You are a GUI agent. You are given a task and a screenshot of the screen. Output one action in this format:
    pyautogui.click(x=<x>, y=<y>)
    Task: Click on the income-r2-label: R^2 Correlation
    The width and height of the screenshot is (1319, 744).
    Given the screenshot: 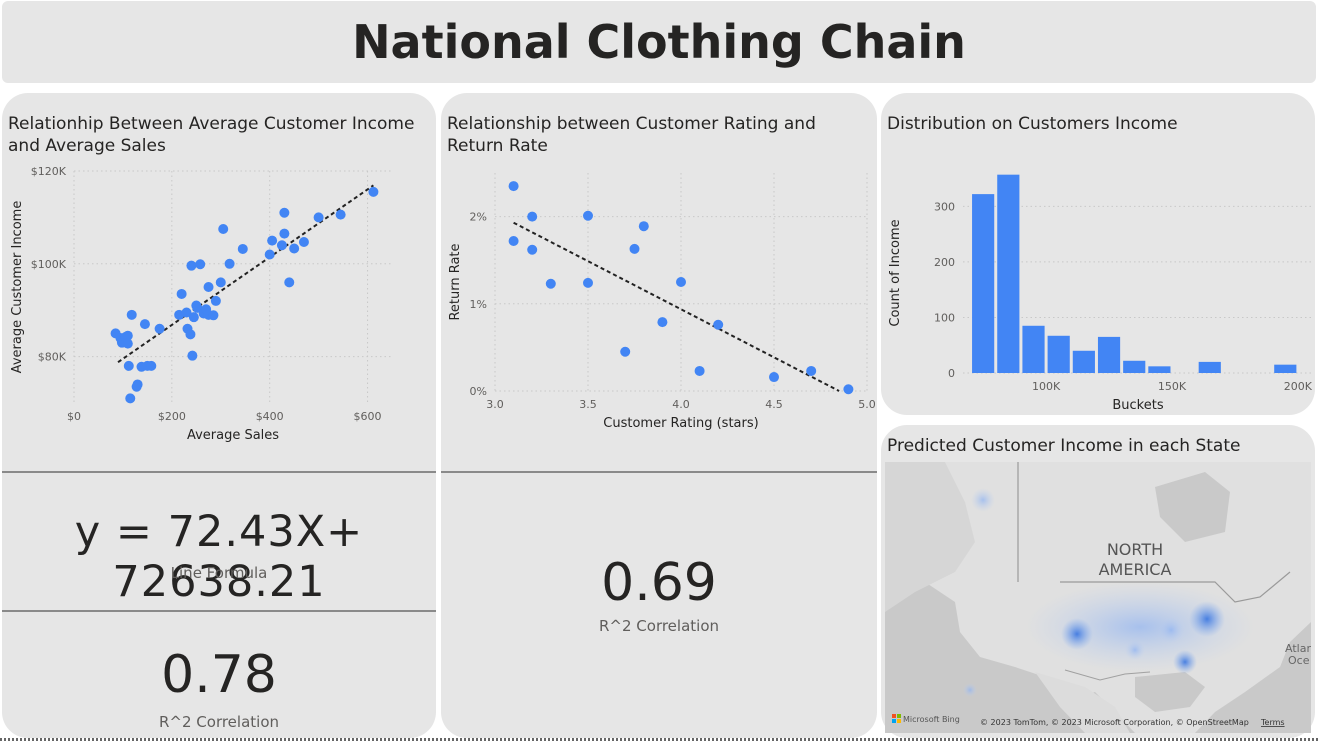 What is the action you would take?
    pyautogui.click(x=218, y=722)
    